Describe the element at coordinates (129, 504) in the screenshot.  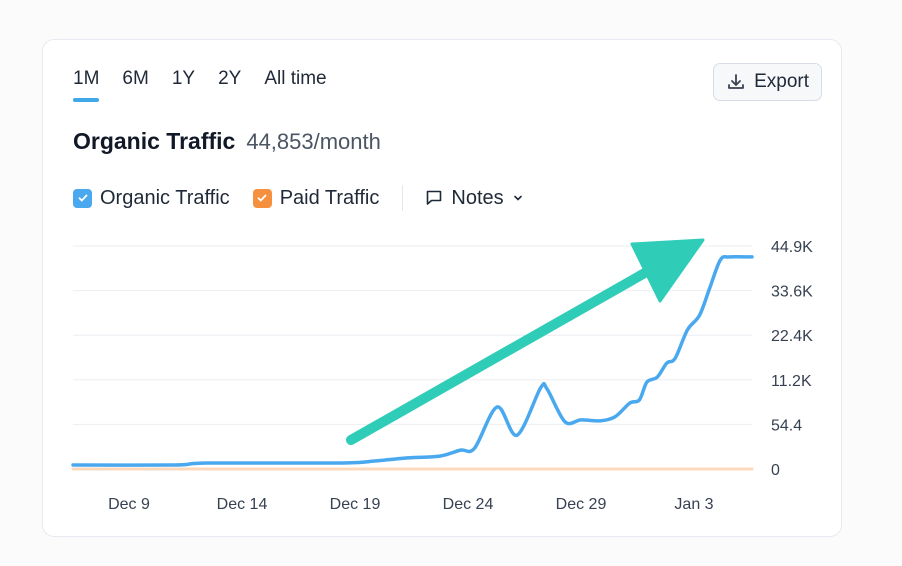
I see `x-tick-label: Dec 9` at that location.